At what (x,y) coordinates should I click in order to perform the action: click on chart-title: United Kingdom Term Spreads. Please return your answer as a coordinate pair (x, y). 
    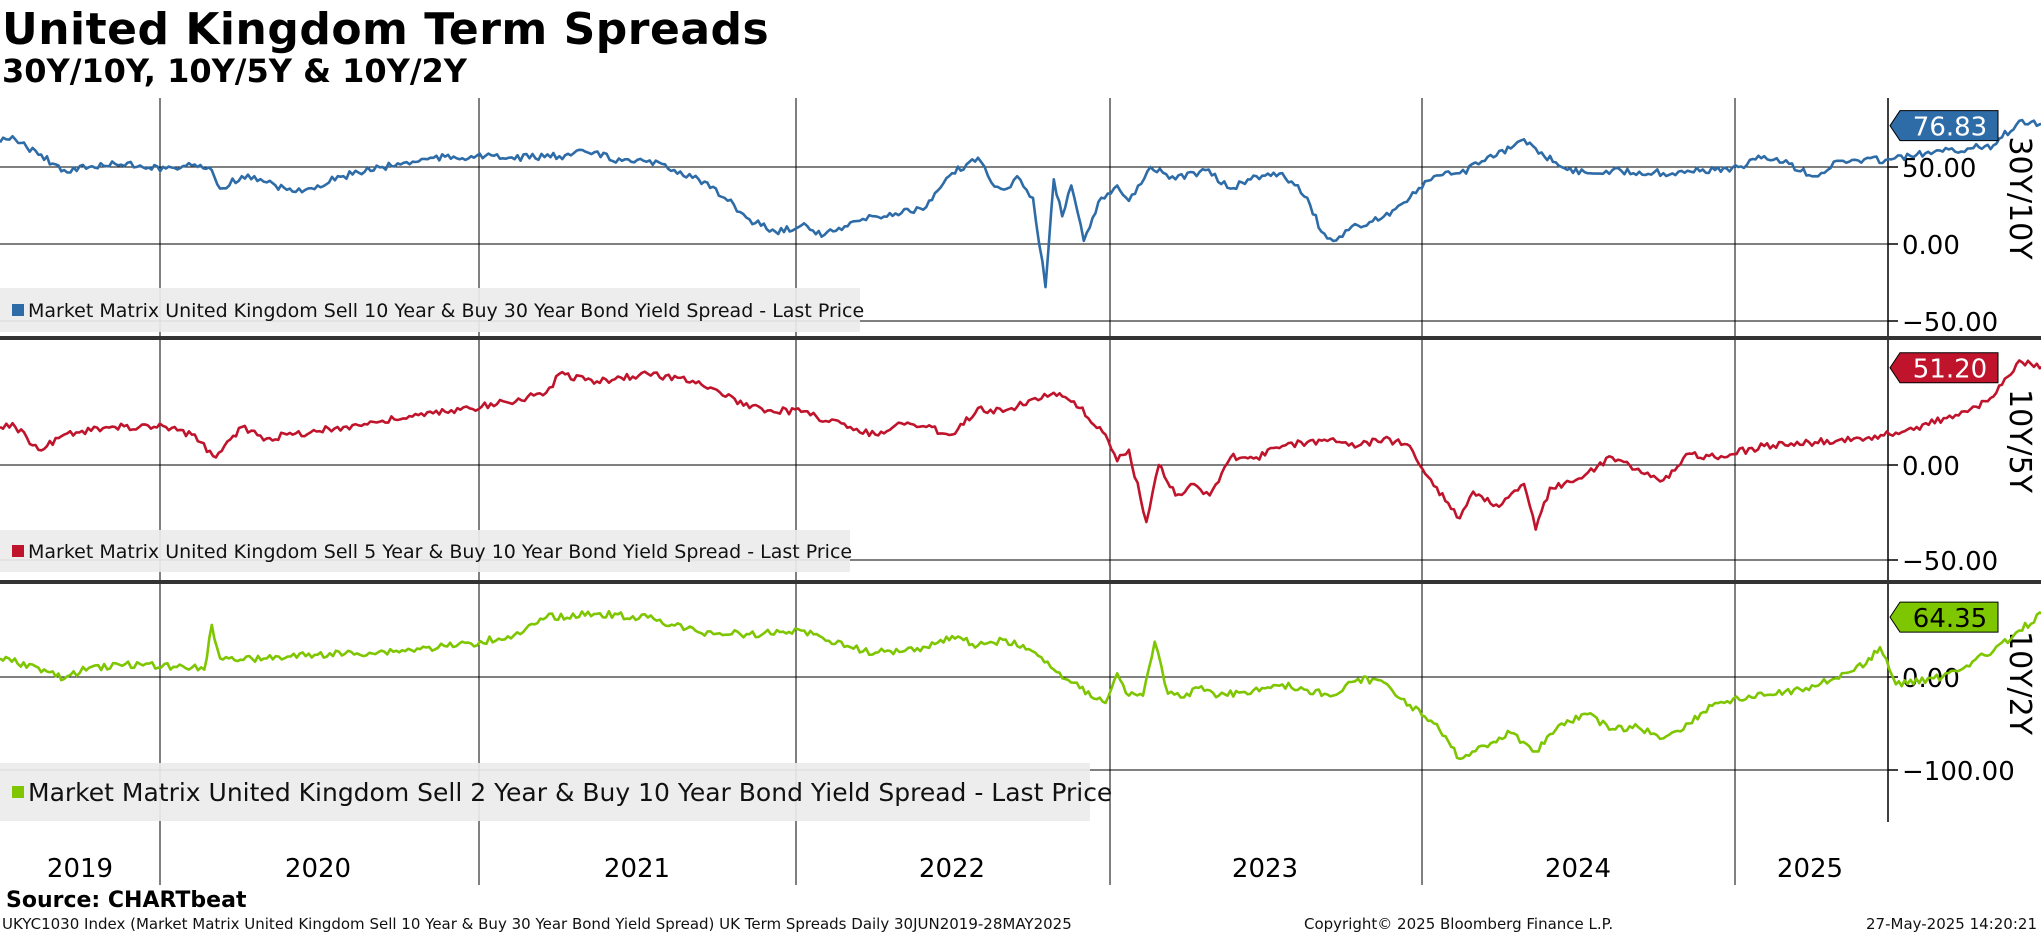
    Looking at the image, I should click on (386, 29).